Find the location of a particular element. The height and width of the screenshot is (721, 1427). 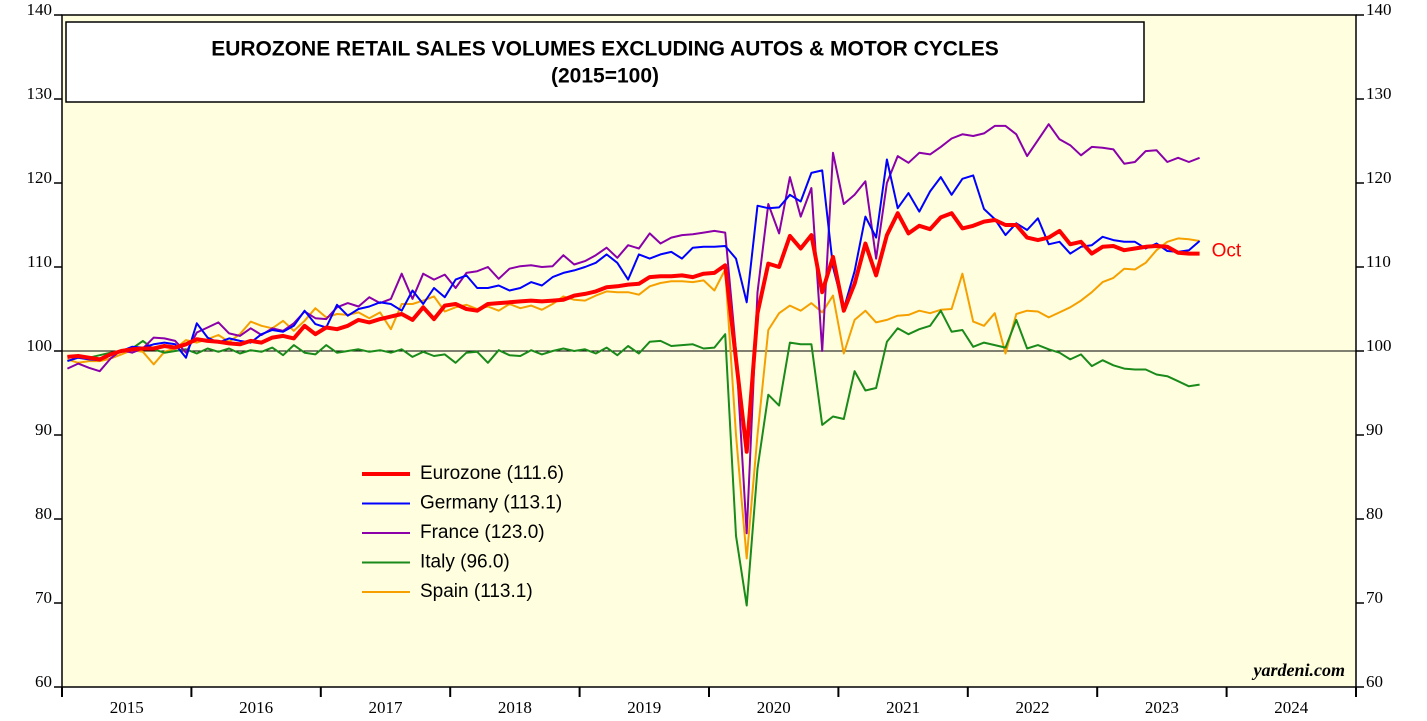

y2-tick-label: 80 is located at coordinates (1374, 513).